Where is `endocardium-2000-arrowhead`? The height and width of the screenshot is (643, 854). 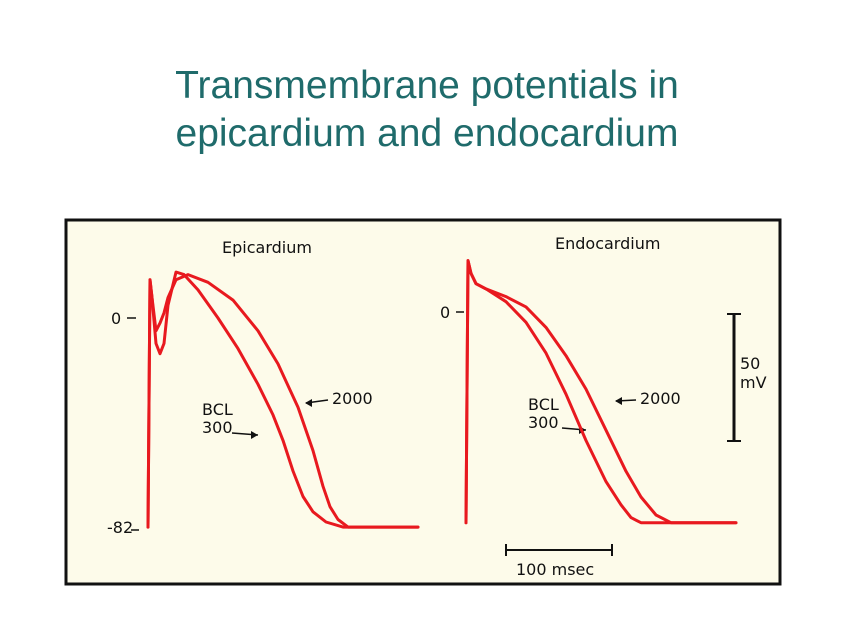
endocardium-2000-arrowhead is located at coordinates (618, 401).